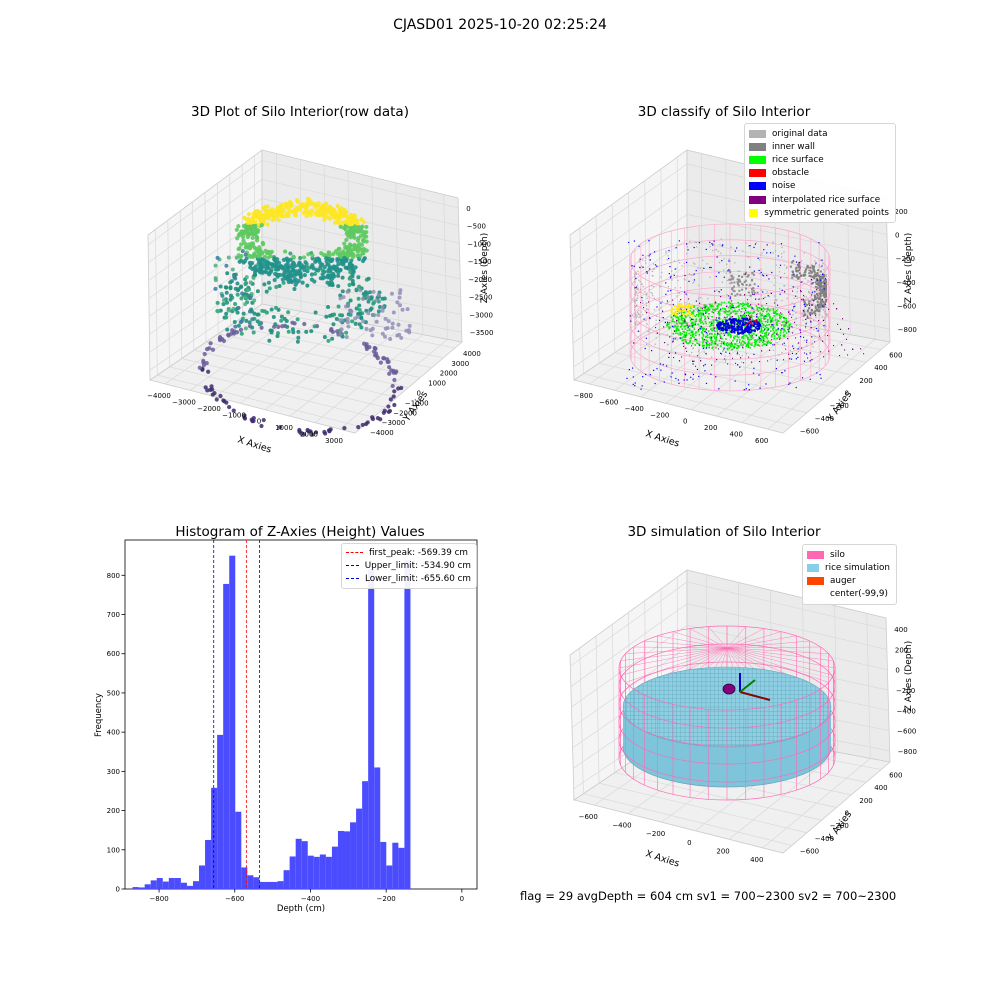  What do you see at coordinates (865, 801) in the screenshot?
I see `y-tick-label: 200` at bounding box center [865, 801].